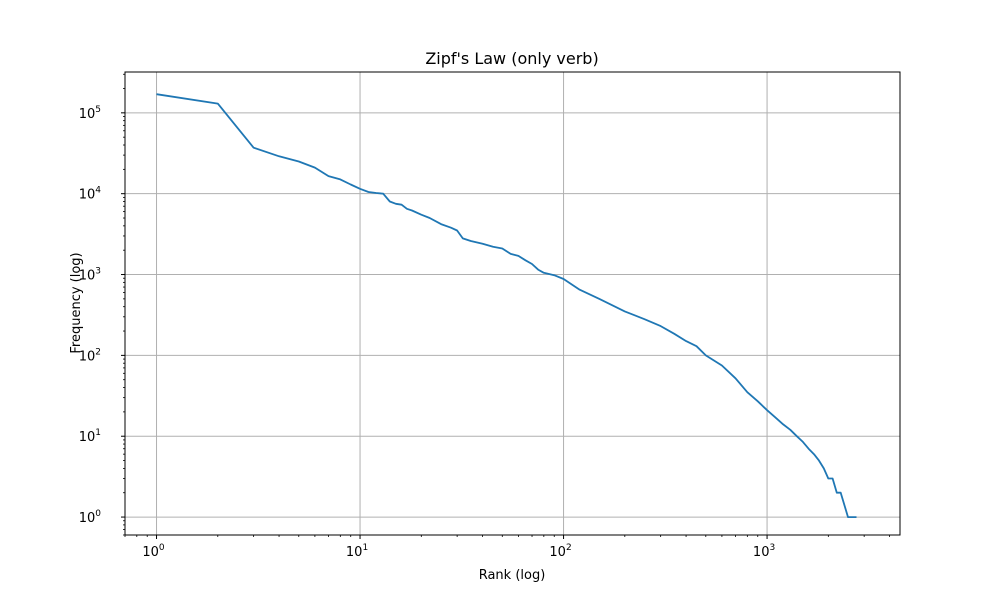 This screenshot has width=1000, height=600. I want to click on y-tick-label: 104, so click(90, 194).